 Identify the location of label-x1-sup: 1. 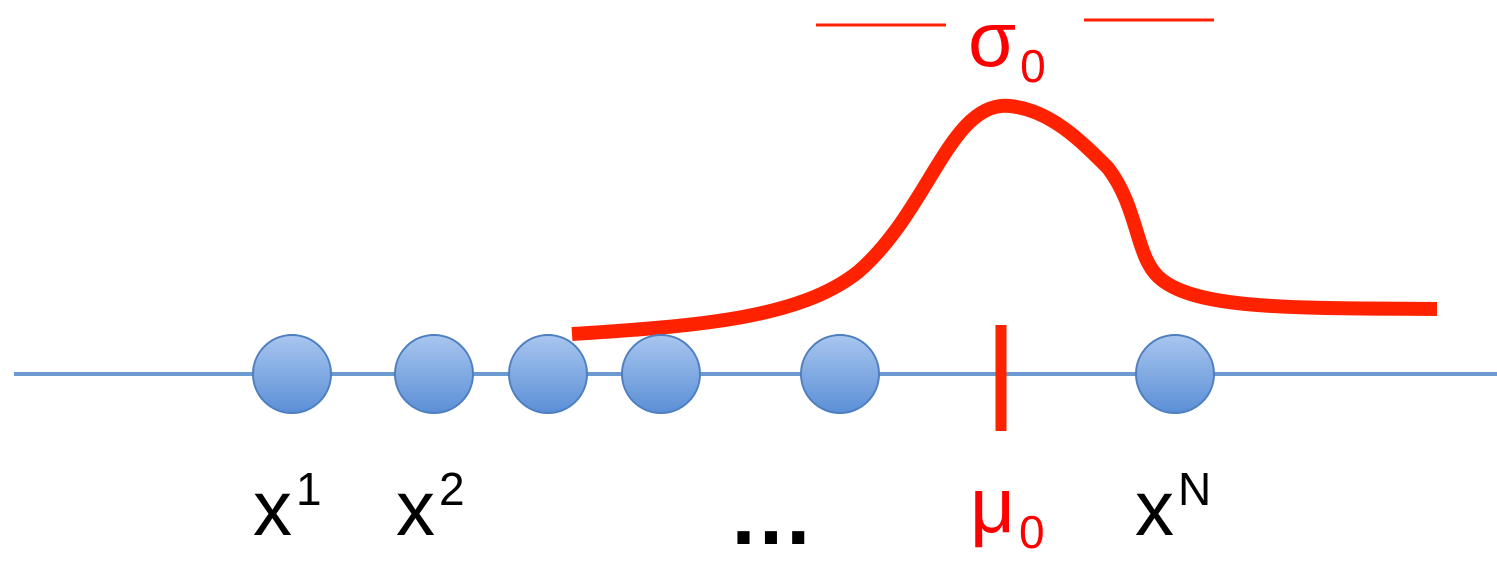
(309, 489).